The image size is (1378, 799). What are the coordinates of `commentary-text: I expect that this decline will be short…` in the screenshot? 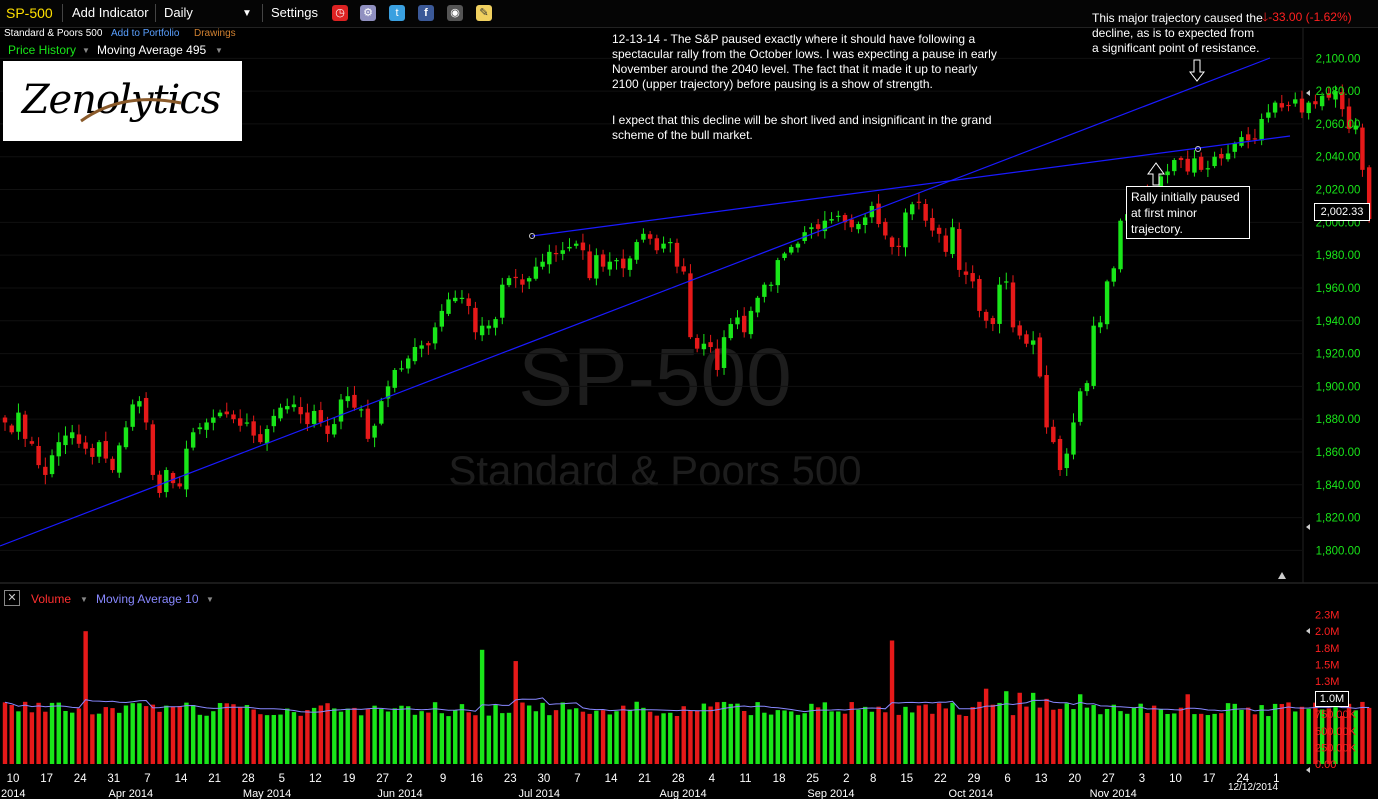 It's located at (802, 127).